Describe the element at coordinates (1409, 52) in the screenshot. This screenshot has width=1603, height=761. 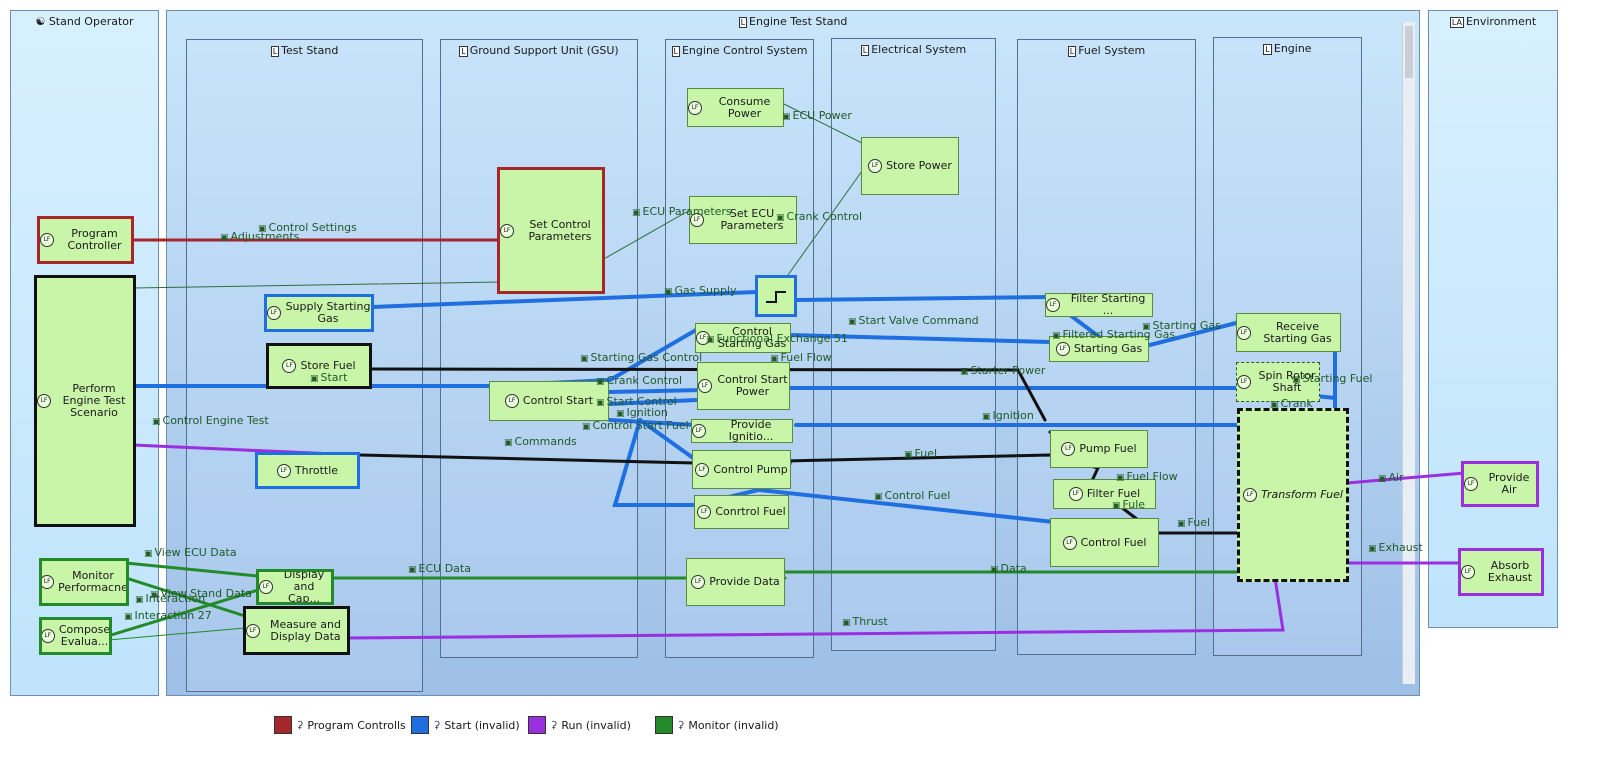
I see `scrollbar-thumb` at that location.